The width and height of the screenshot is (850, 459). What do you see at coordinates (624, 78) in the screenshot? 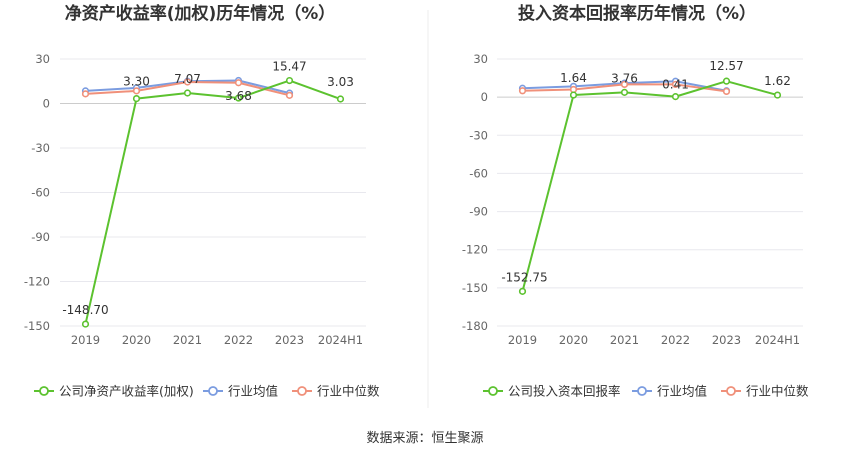
I see `data-label: 3.76` at bounding box center [624, 78].